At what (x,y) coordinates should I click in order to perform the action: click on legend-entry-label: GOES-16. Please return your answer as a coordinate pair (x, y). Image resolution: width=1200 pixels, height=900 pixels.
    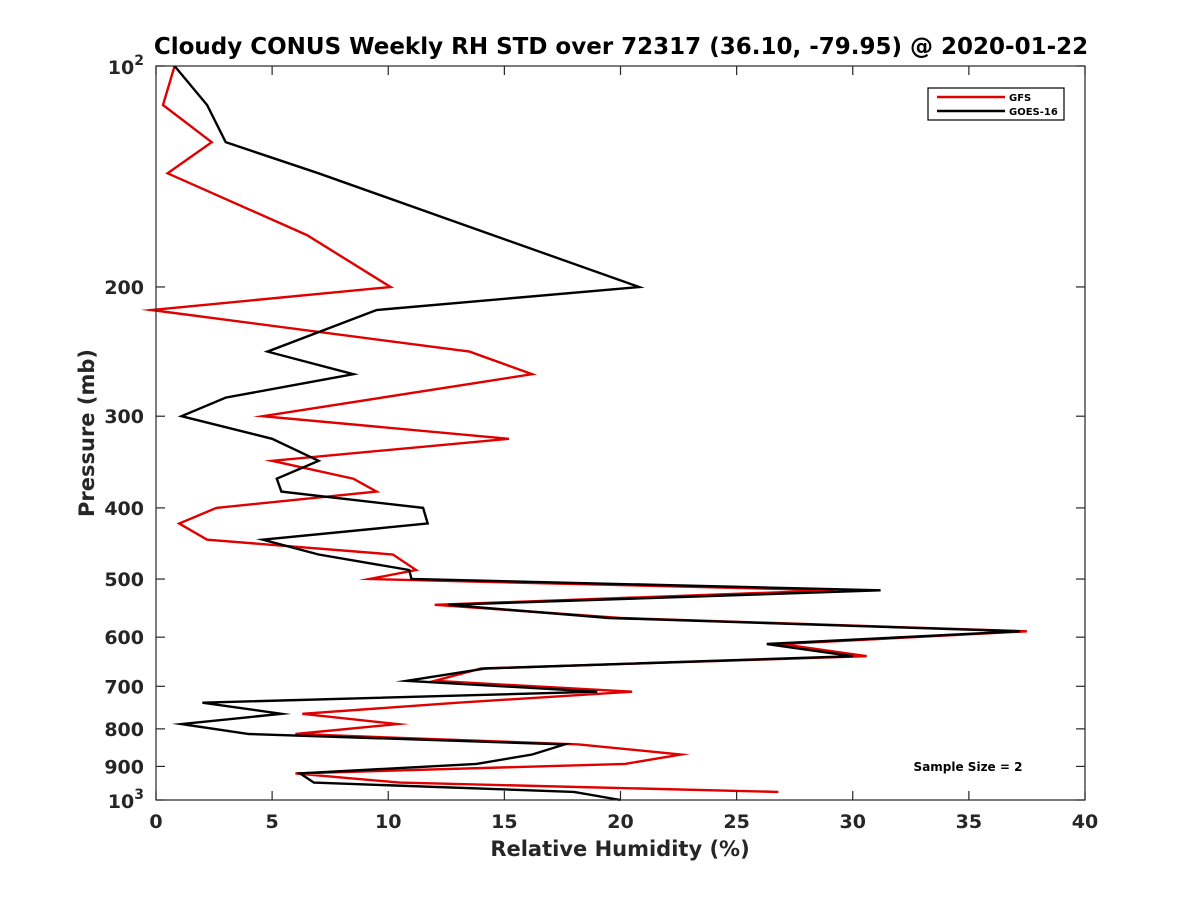
    Looking at the image, I should click on (1033, 112).